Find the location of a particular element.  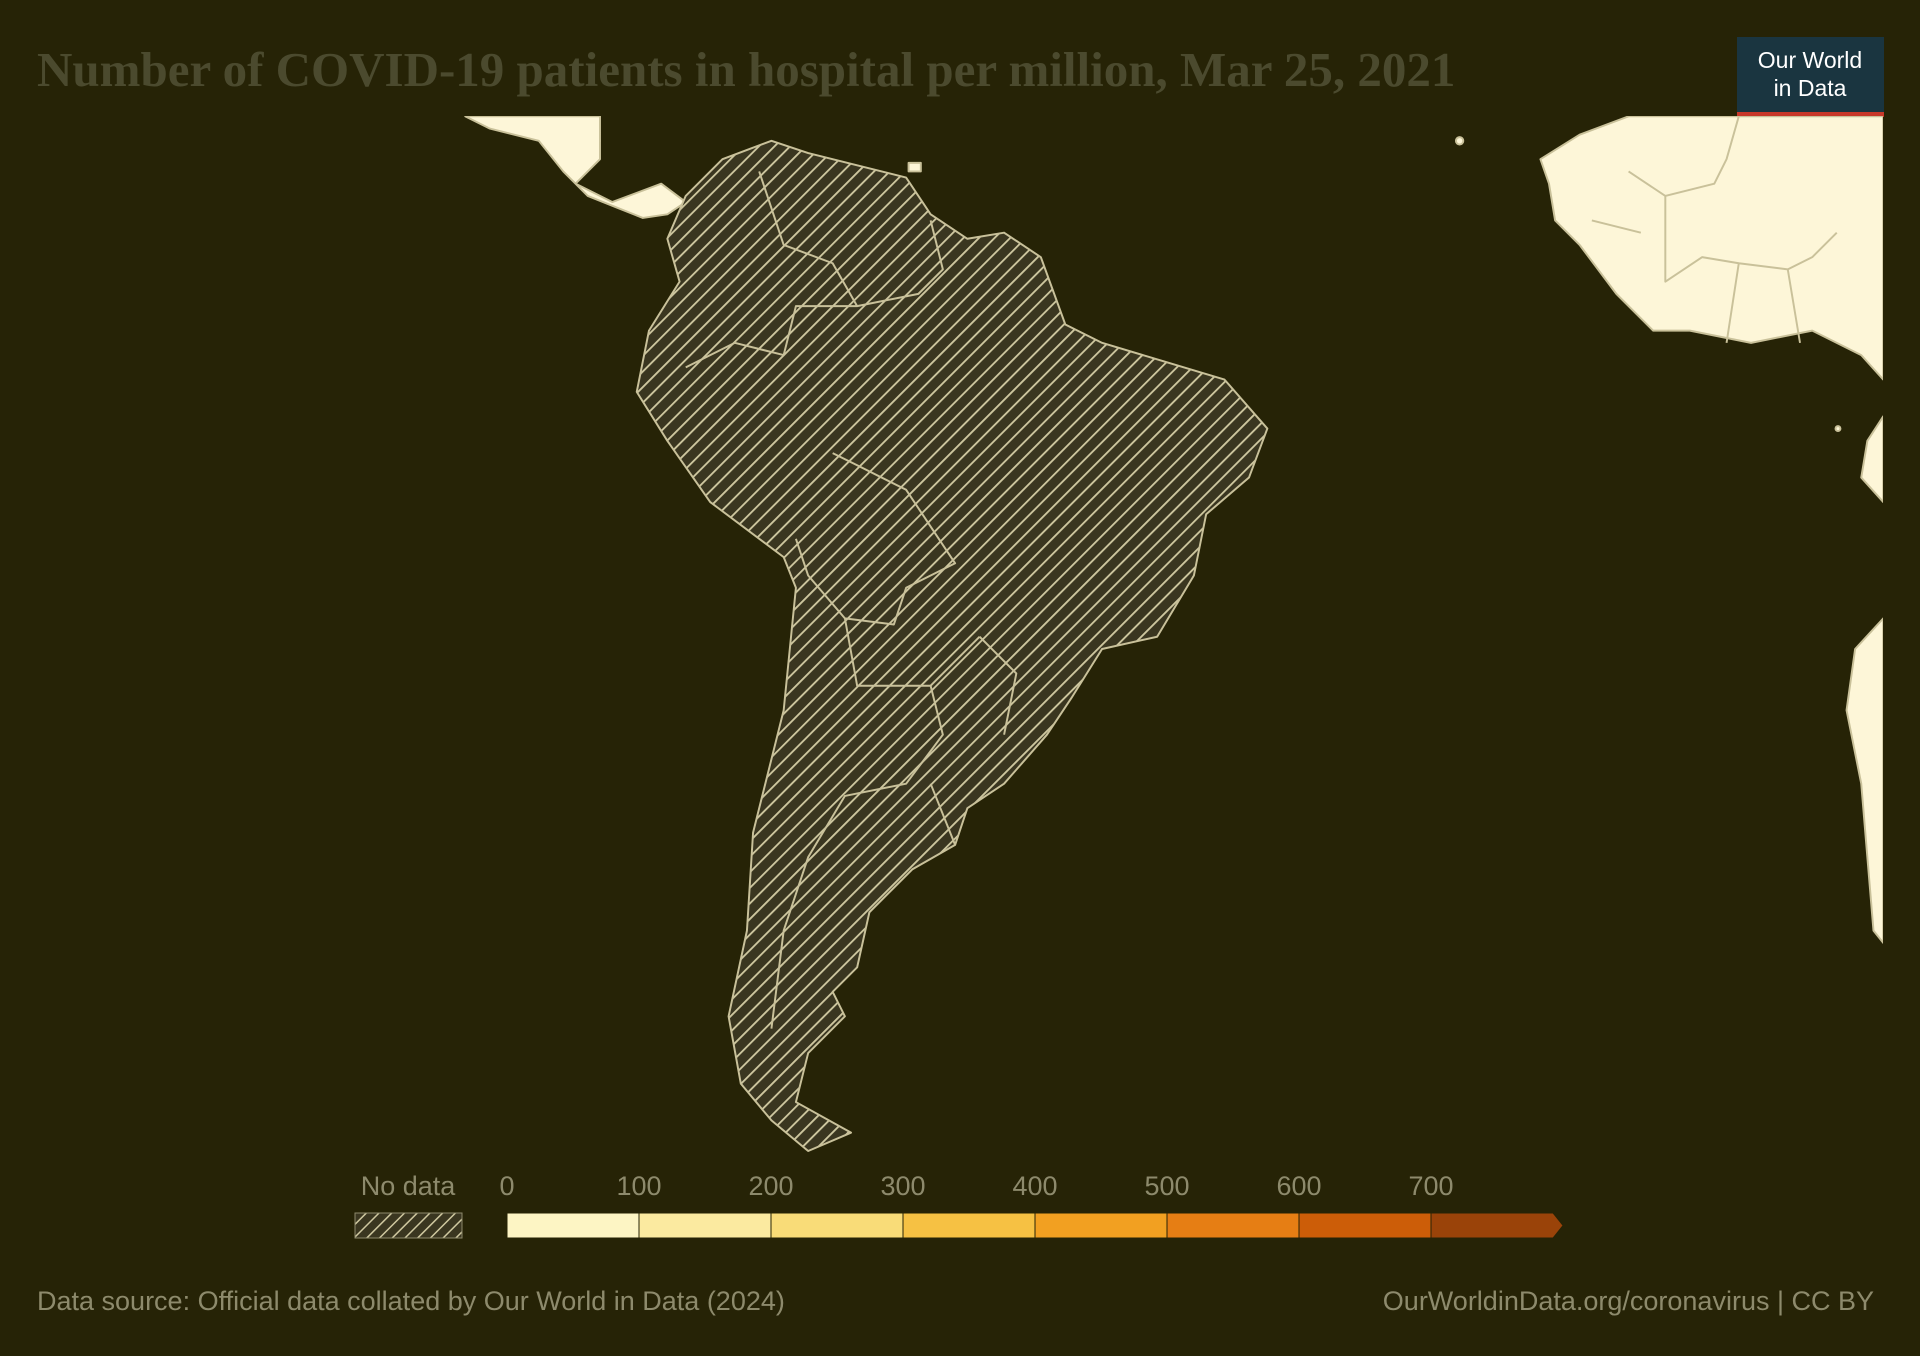

legend-tick-label: 100 is located at coordinates (638, 1186).